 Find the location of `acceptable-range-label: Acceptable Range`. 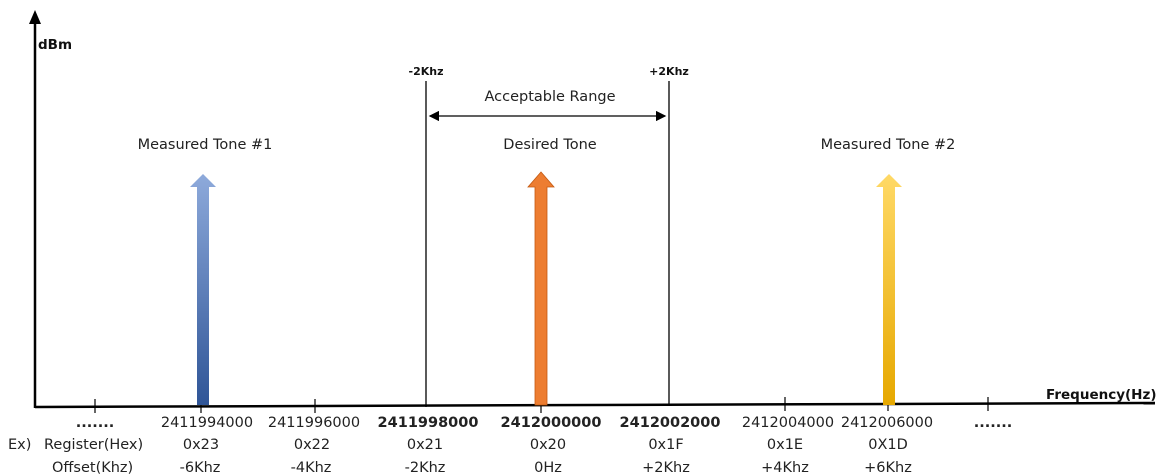

acceptable-range-label: Acceptable Range is located at coordinates (549, 97).